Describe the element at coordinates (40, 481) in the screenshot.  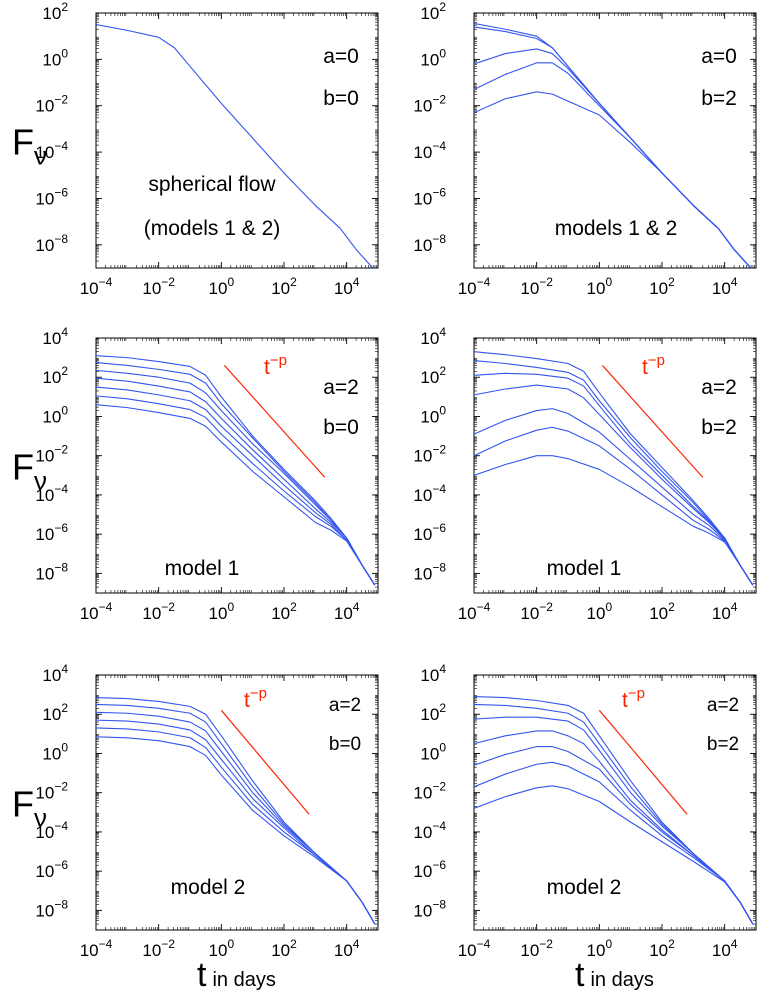
I see `y-axis-label-subscript: ν` at that location.